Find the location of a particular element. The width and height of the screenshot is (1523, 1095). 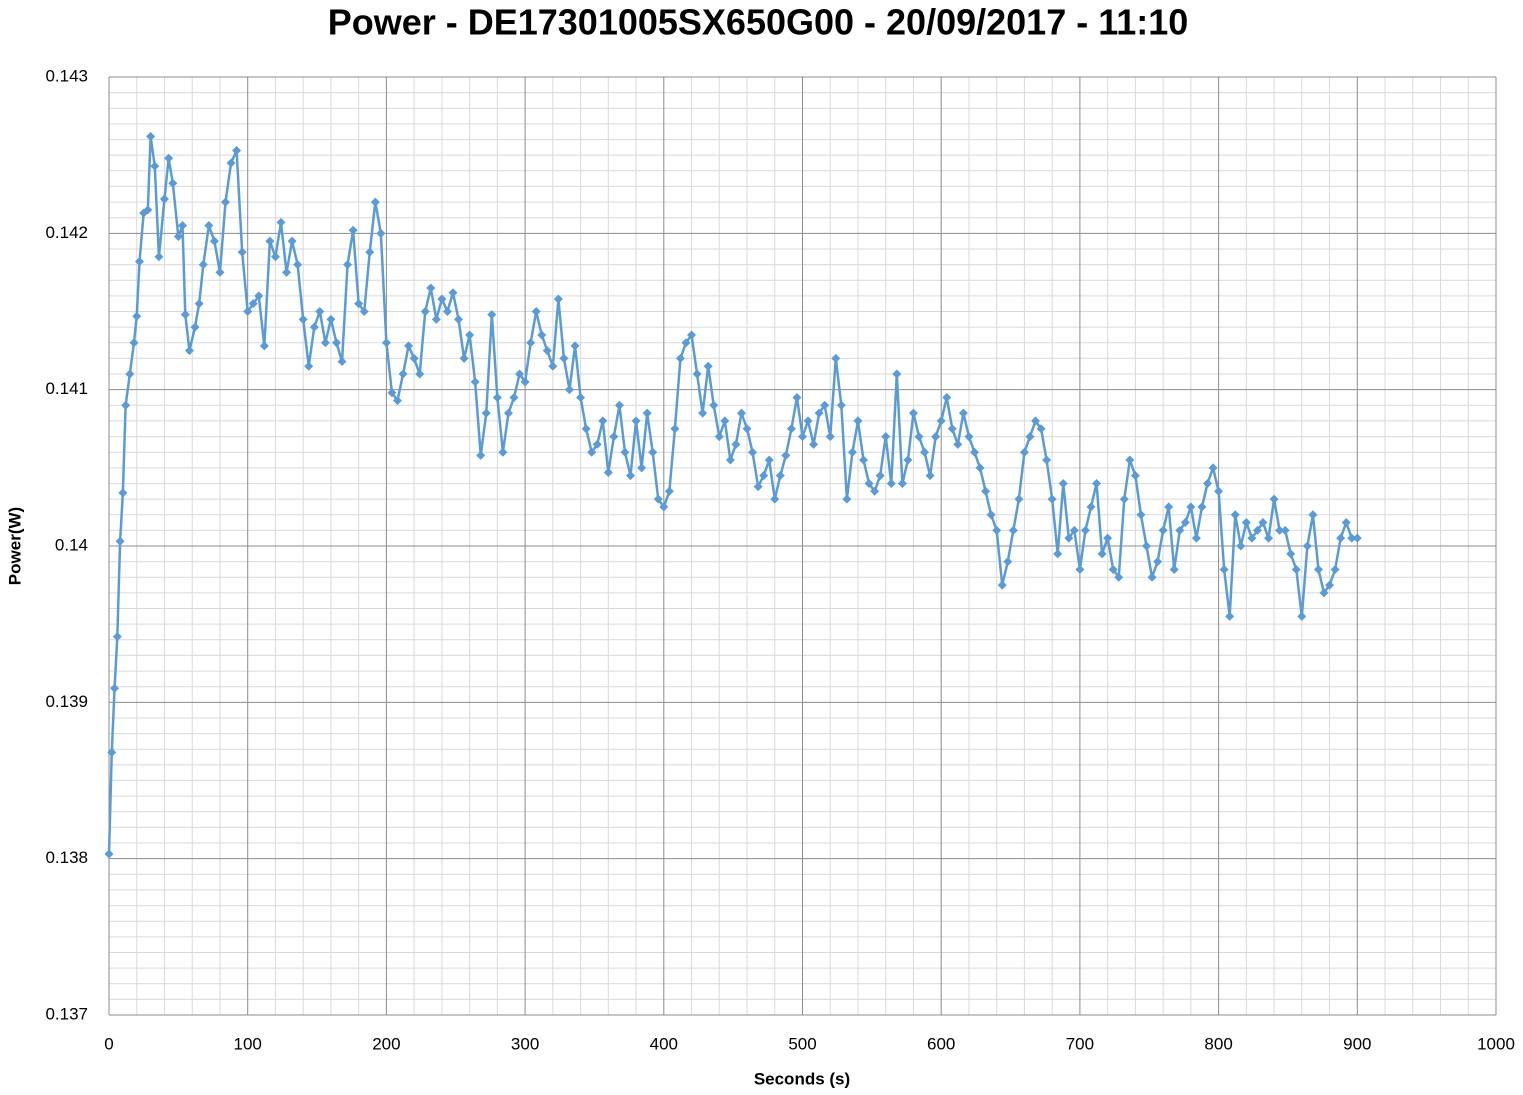

y-tick-label: 0.138 is located at coordinates (66, 857).